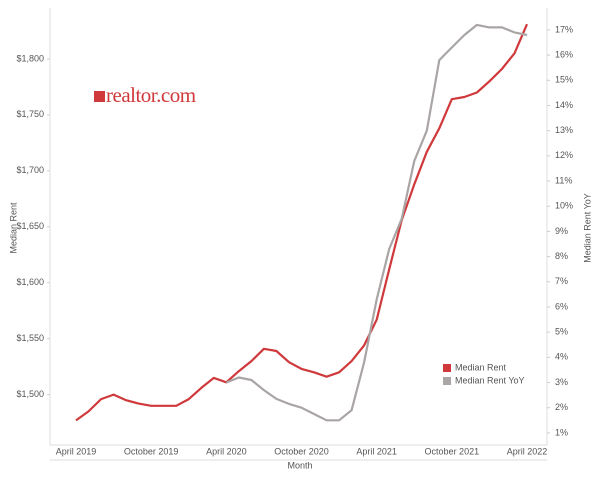 Image resolution: width=601 pixels, height=482 pixels. What do you see at coordinates (30, 338) in the screenshot?
I see `y-tick-label: $1,550` at bounding box center [30, 338].